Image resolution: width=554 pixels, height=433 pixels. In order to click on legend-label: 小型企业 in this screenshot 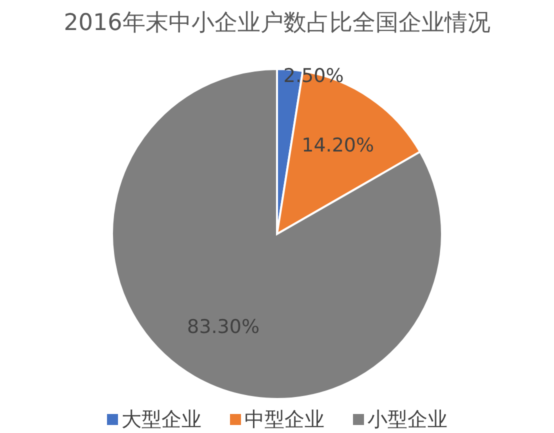, I will do `click(407, 419)`.